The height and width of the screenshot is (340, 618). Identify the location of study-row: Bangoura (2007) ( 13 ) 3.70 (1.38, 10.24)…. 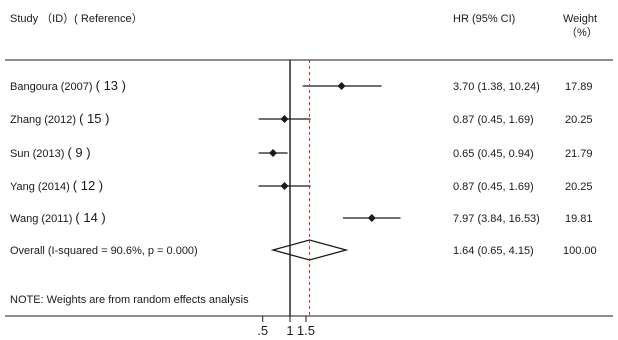
(301, 85).